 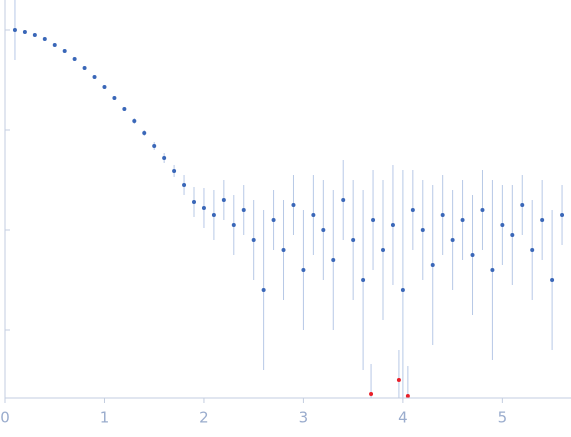 I want to click on x-tick-label: 0, so click(x=5, y=418).